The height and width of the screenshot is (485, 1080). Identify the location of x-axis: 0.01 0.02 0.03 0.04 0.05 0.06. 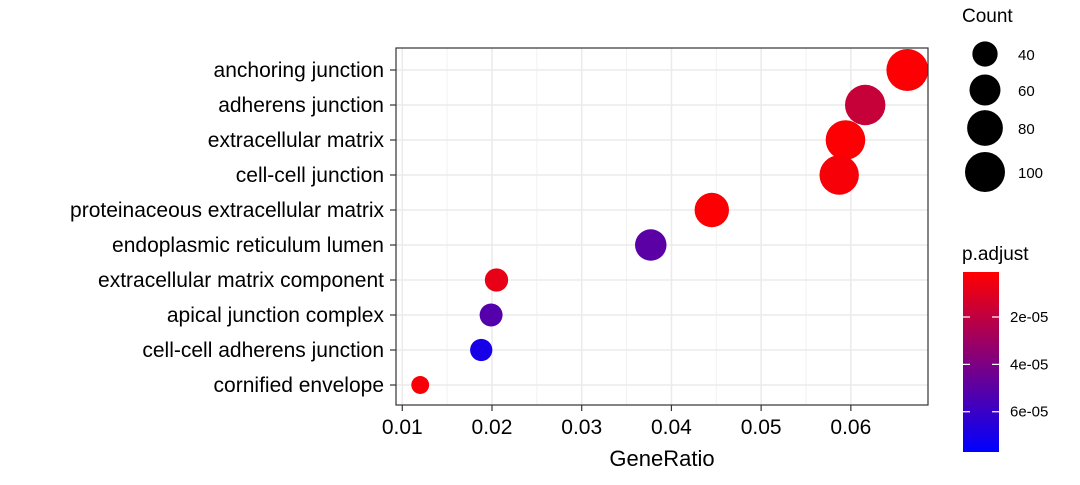
(626, 422).